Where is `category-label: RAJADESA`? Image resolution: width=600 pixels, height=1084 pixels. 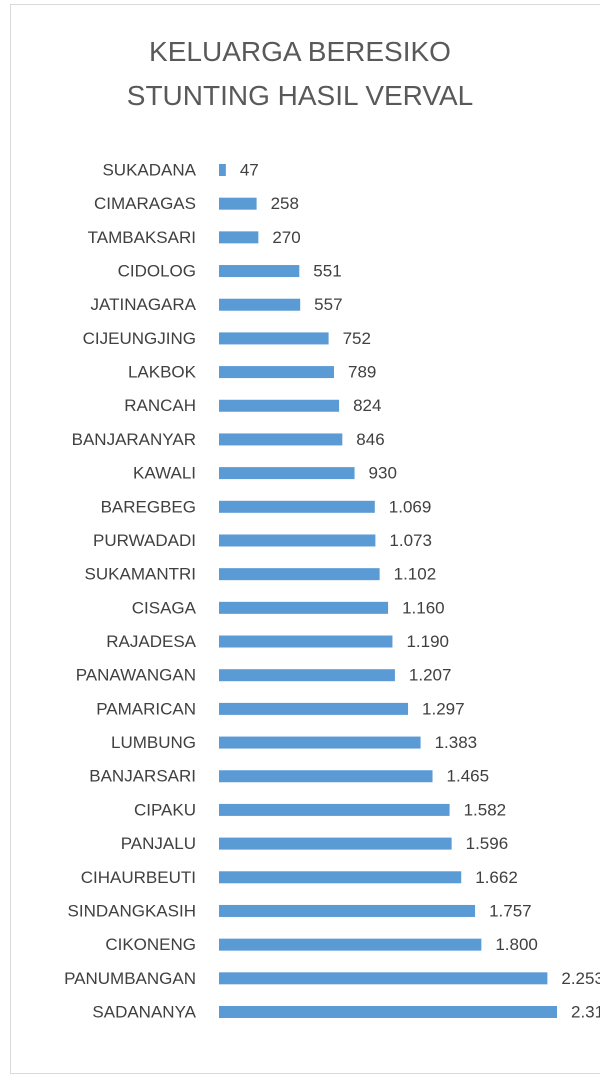
category-label: RAJADESA is located at coordinates (151, 641).